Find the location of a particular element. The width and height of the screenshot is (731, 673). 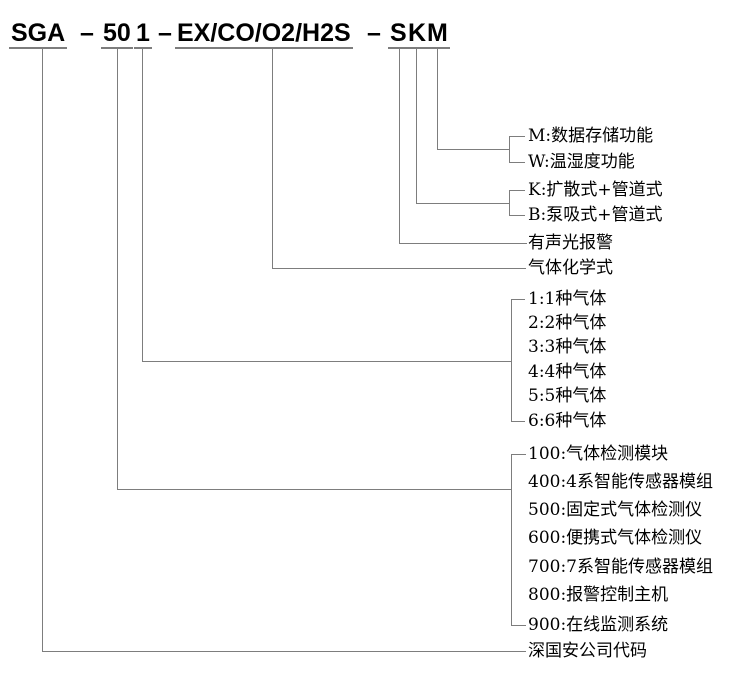

code-series-minor: 1 is located at coordinates (143, 34).